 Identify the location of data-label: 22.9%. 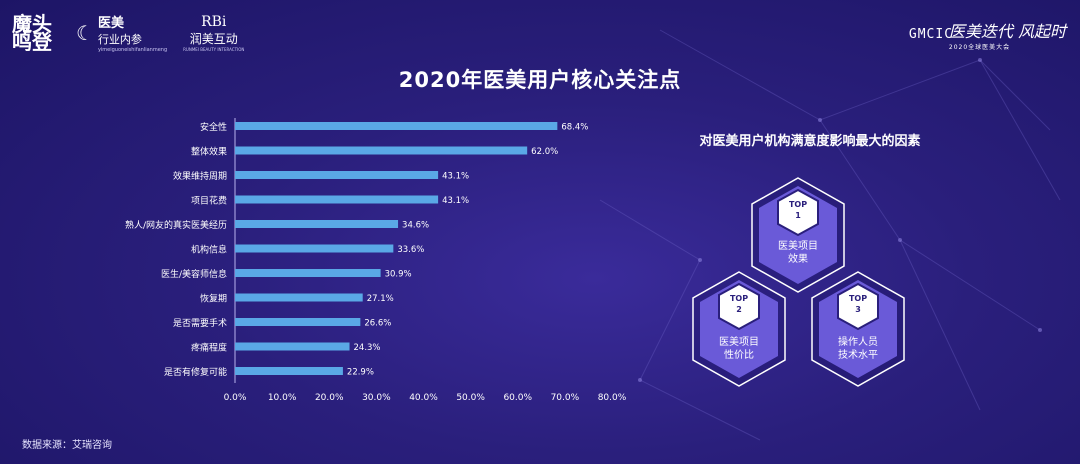
(360, 373).